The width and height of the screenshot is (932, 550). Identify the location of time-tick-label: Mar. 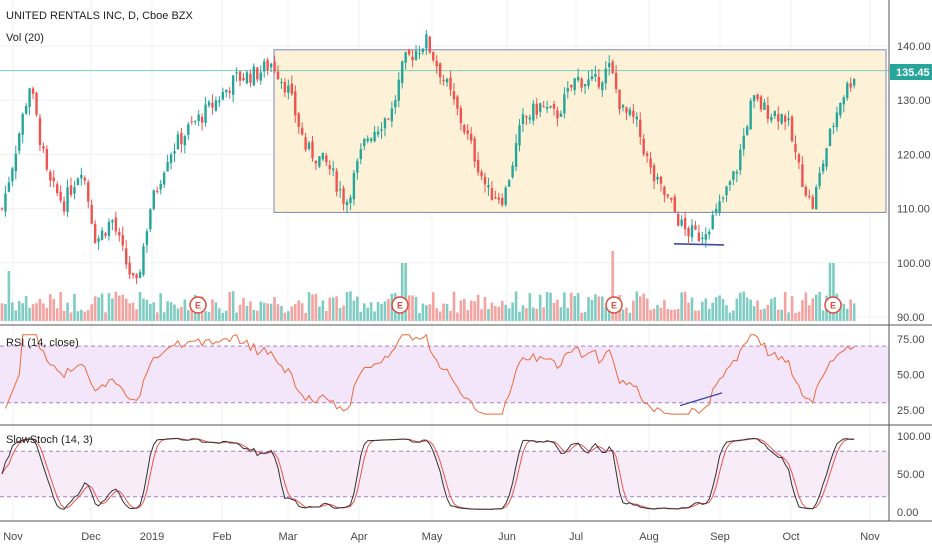
(288, 537).